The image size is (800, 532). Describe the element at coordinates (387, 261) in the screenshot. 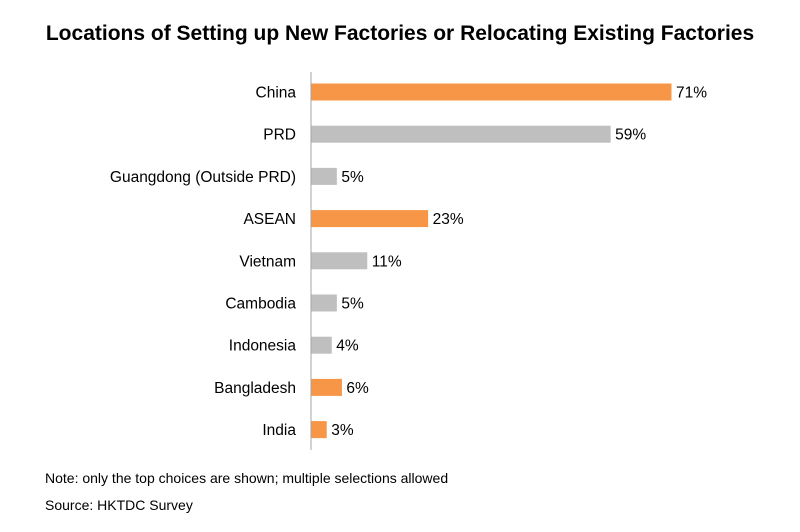

I see `value-label: 11%` at that location.